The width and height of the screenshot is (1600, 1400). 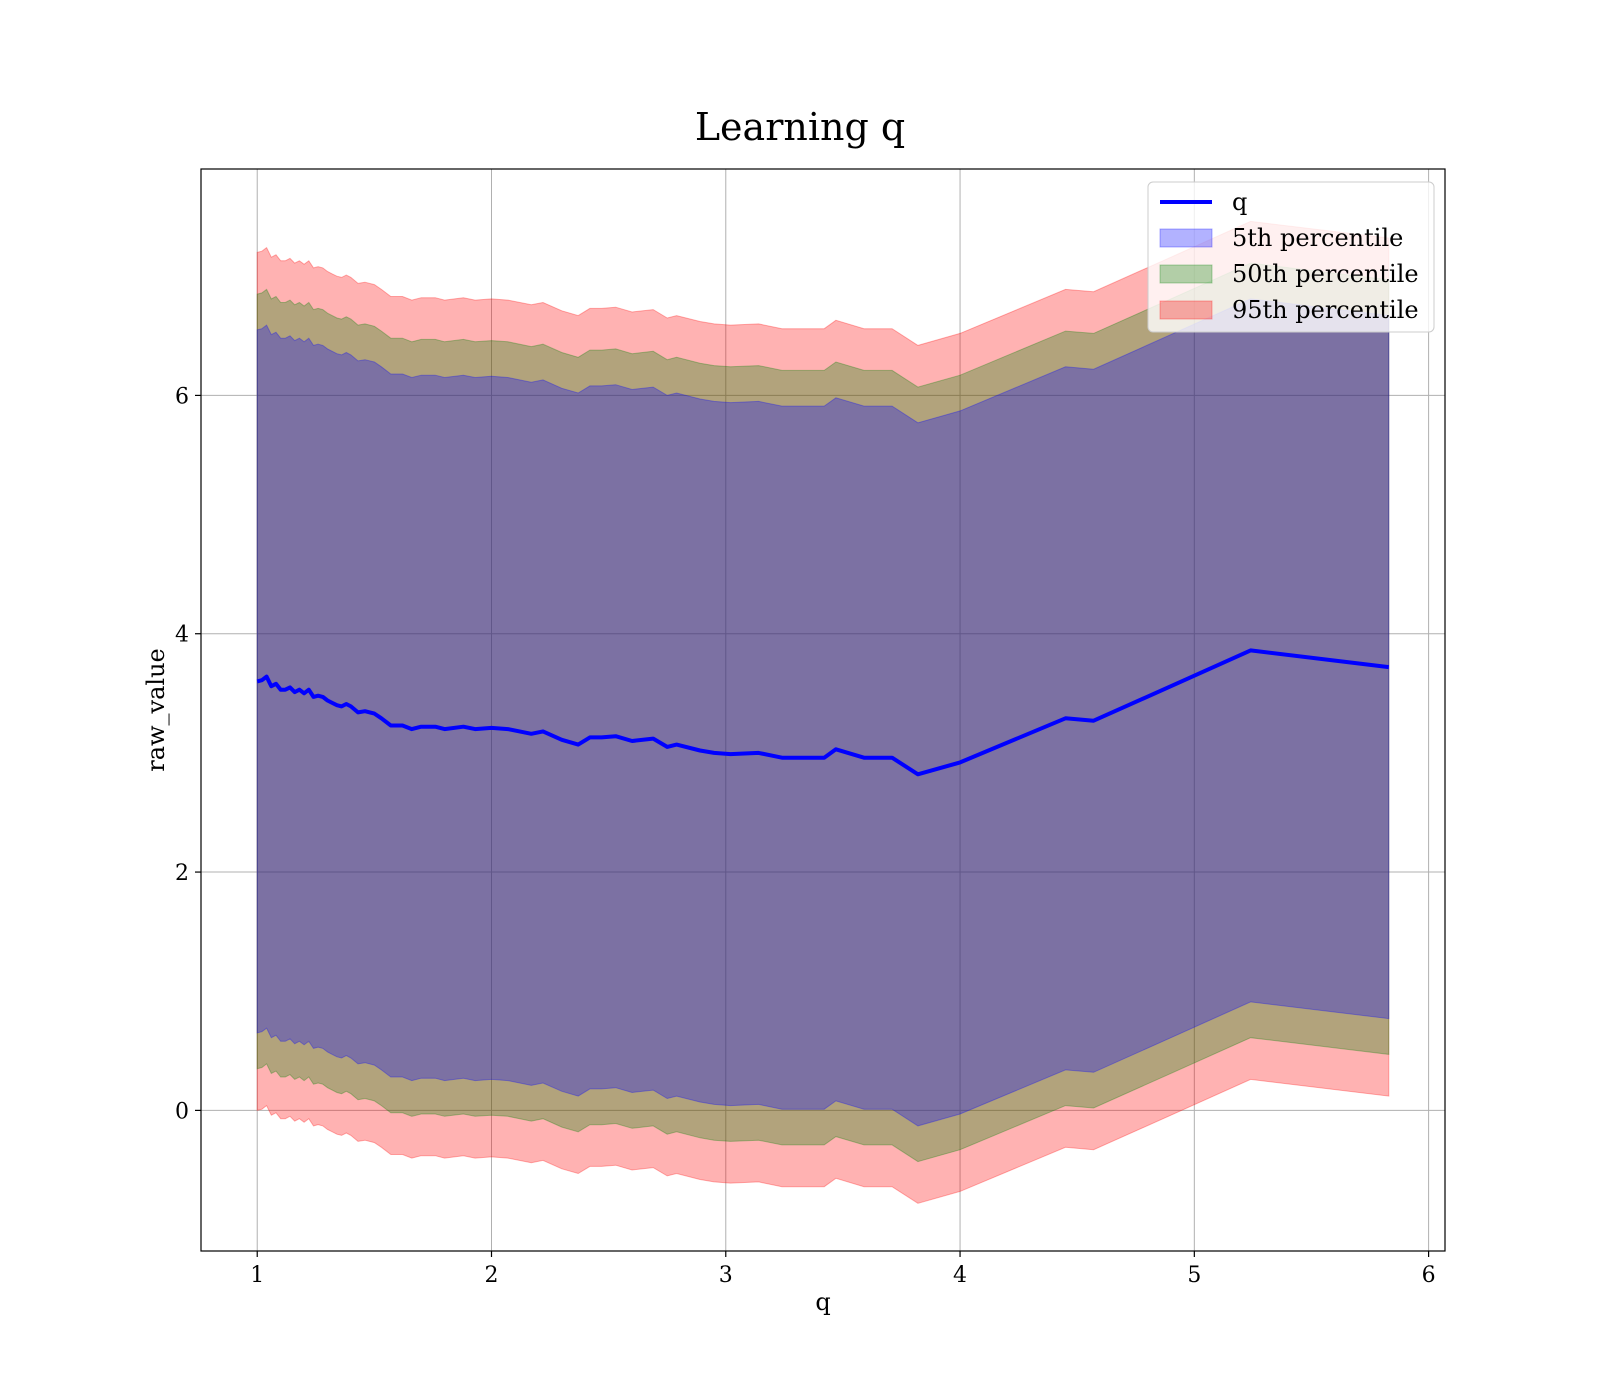 I want to click on series-line-q, so click(x=823, y=712).